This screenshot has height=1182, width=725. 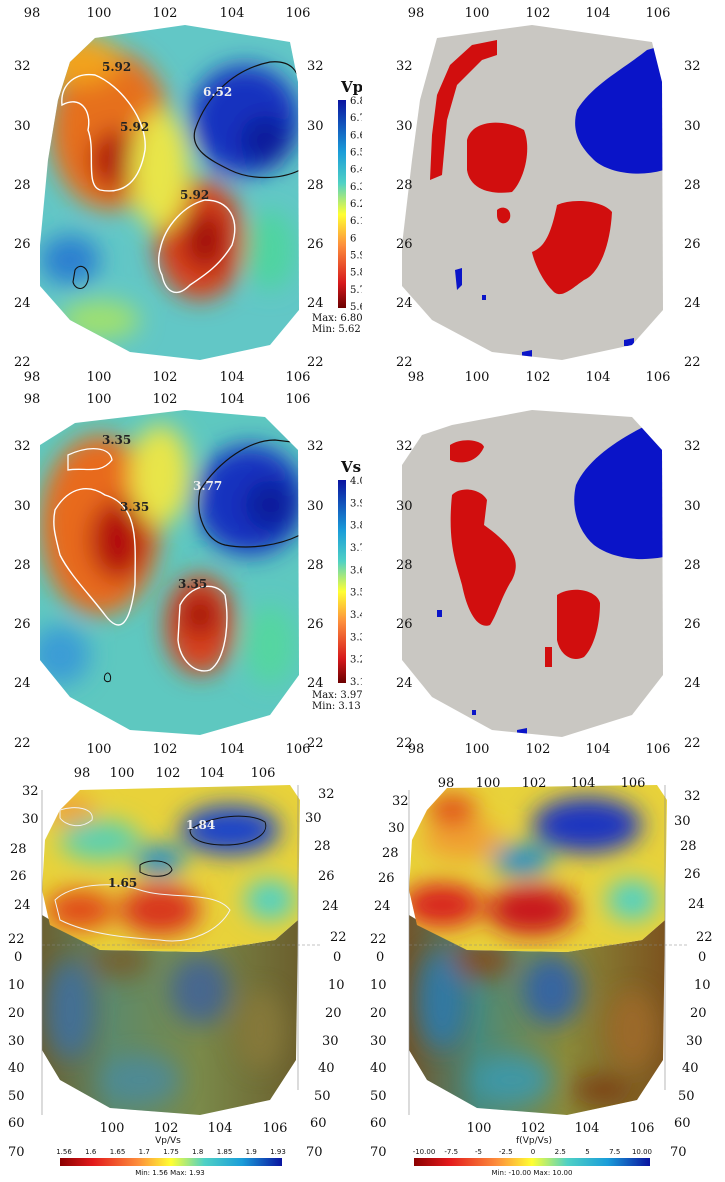 What do you see at coordinates (477, 749) in the screenshot?
I see `x-tick: 100` at bounding box center [477, 749].